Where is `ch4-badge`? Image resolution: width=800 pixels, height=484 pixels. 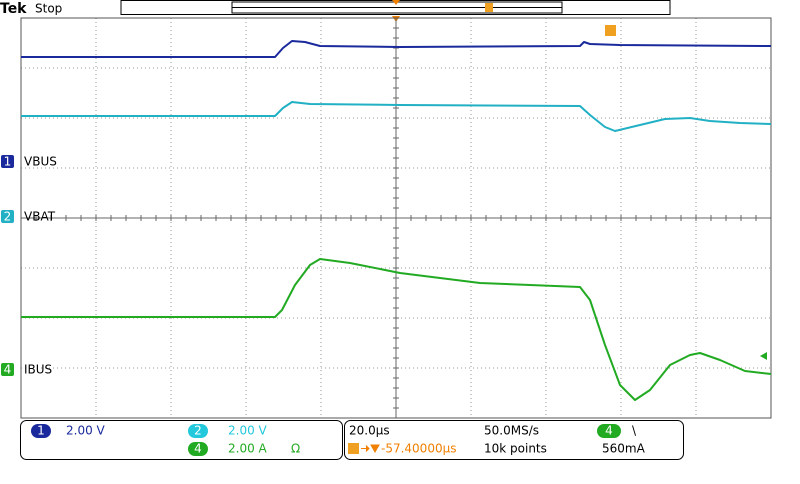
ch4-badge is located at coordinates (7, 369).